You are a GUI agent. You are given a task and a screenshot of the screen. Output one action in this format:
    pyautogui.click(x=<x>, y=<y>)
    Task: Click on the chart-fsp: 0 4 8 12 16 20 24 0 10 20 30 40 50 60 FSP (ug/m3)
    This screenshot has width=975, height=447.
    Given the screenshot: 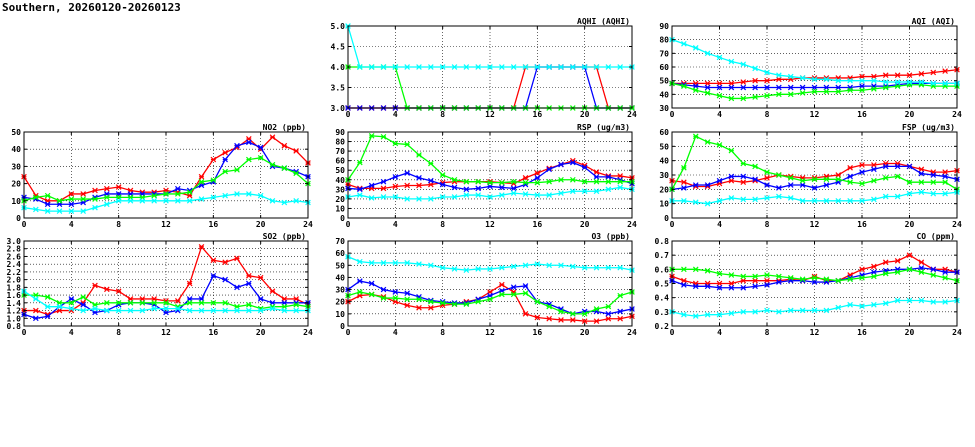 What is the action you would take?
    pyautogui.click(x=810, y=176)
    